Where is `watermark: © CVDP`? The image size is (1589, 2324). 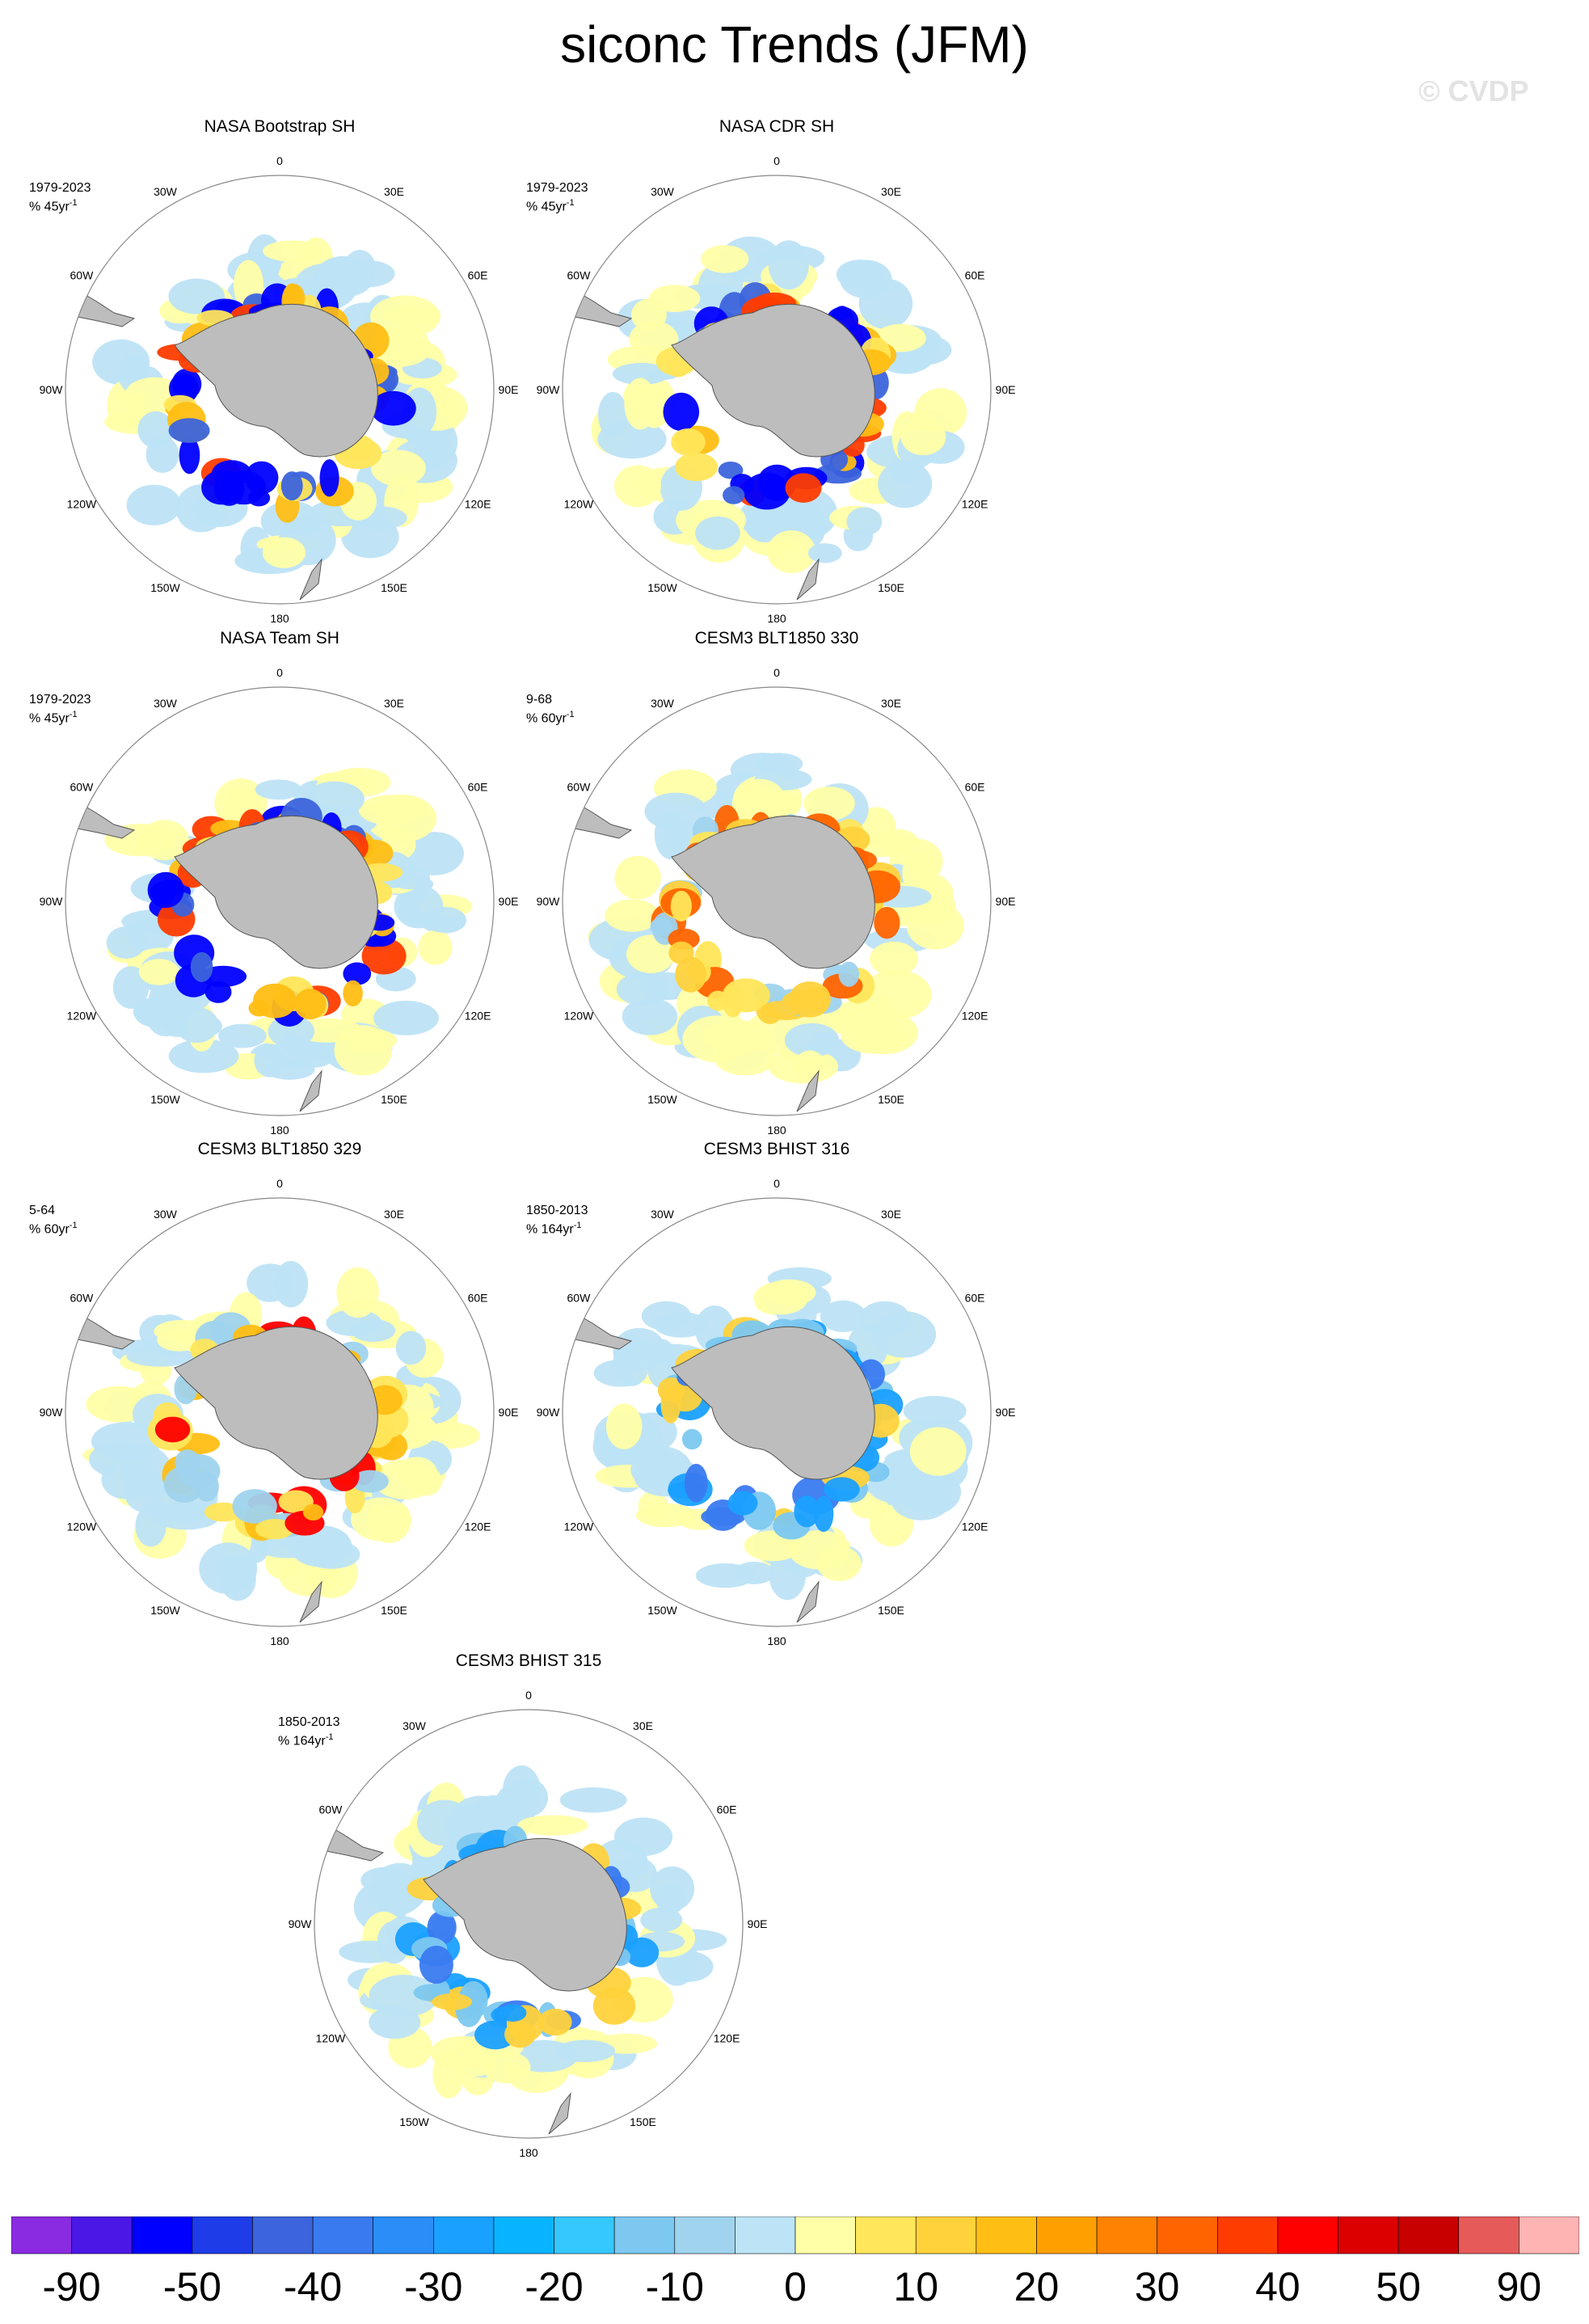
watermark: © CVDP is located at coordinates (1473, 91).